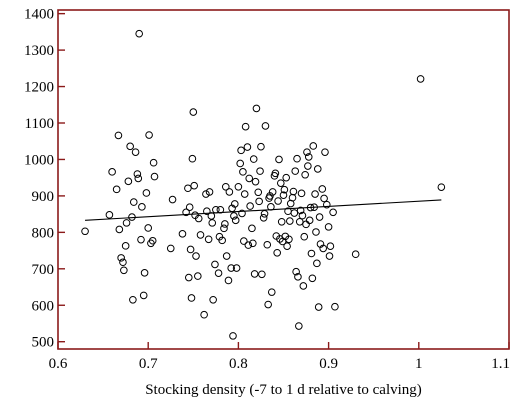 The height and width of the screenshot is (405, 511). I want to click on y-tick-label: 500, so click(43, 343).